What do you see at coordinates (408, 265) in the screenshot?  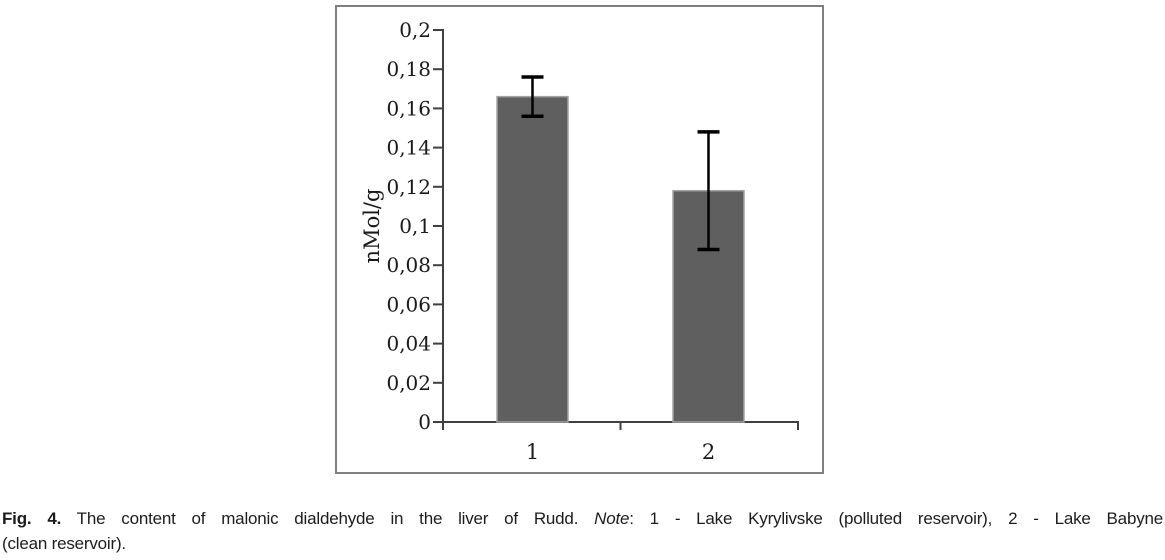 I see `y-tick-label: 0,08` at bounding box center [408, 265].